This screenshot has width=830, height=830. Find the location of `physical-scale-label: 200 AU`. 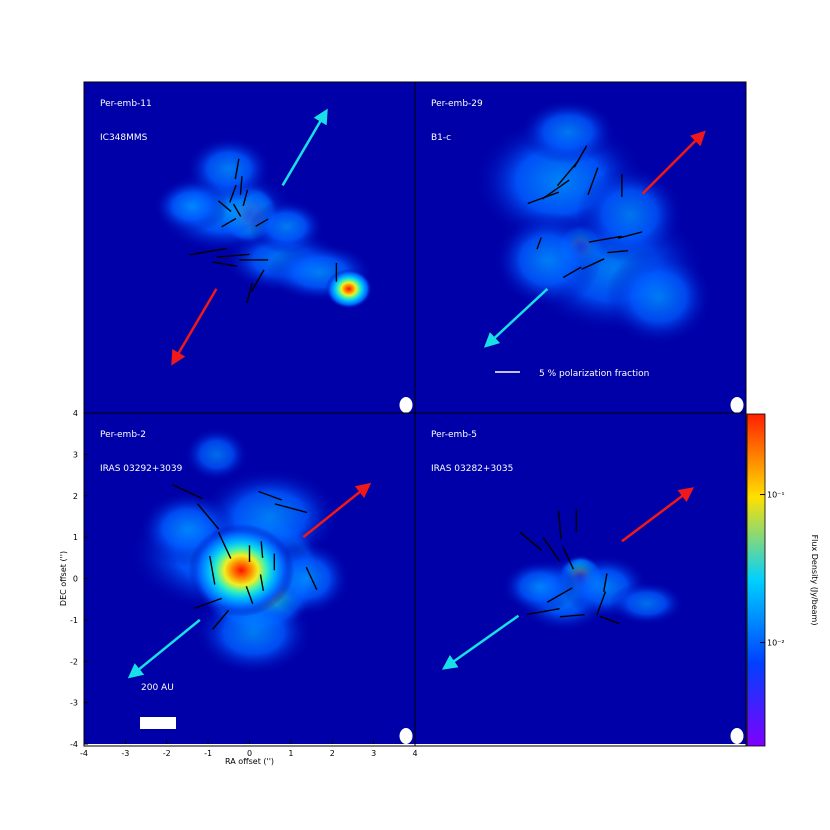

physical-scale-label: 200 AU is located at coordinates (157, 688).